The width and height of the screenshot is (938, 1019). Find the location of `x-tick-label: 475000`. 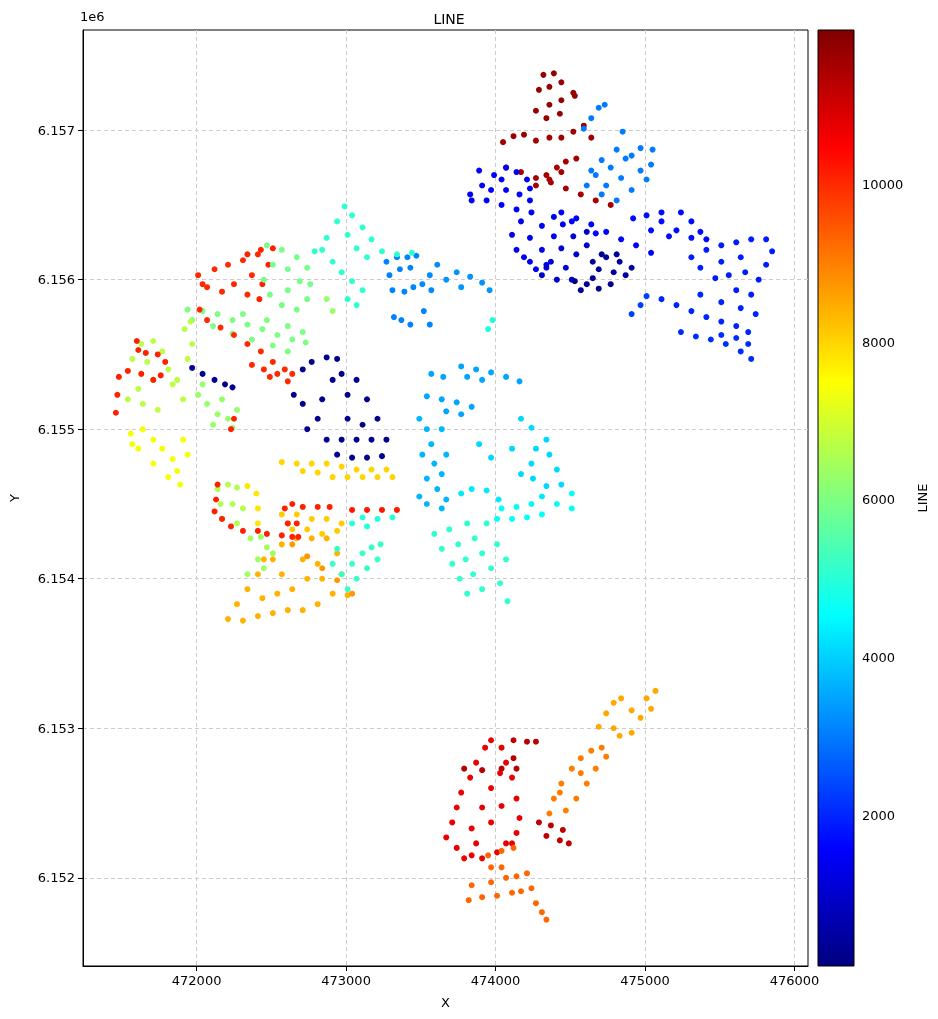

x-tick-label: 475000 is located at coordinates (645, 980).